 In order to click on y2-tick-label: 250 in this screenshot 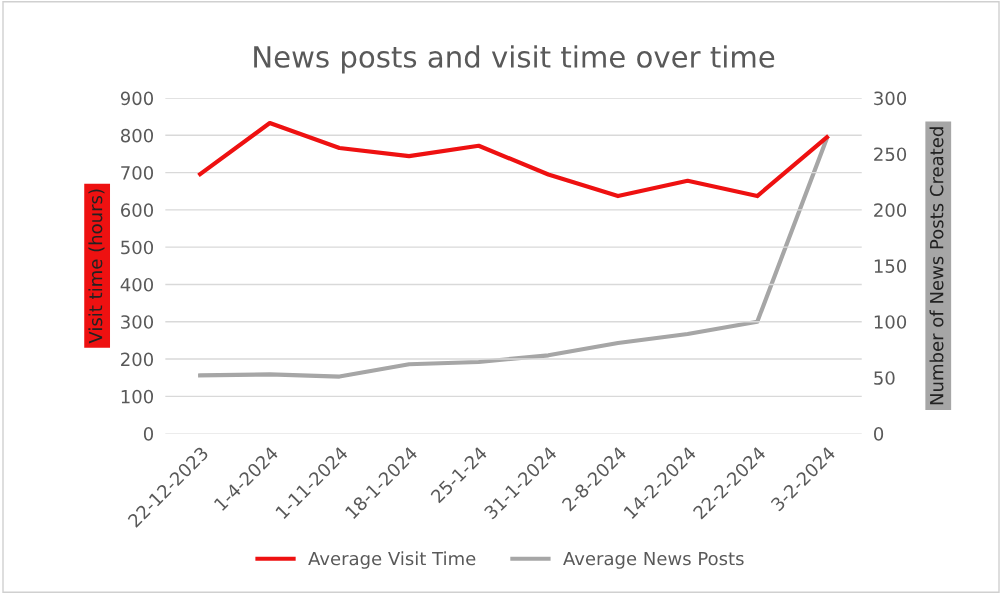, I will do `click(890, 154)`.